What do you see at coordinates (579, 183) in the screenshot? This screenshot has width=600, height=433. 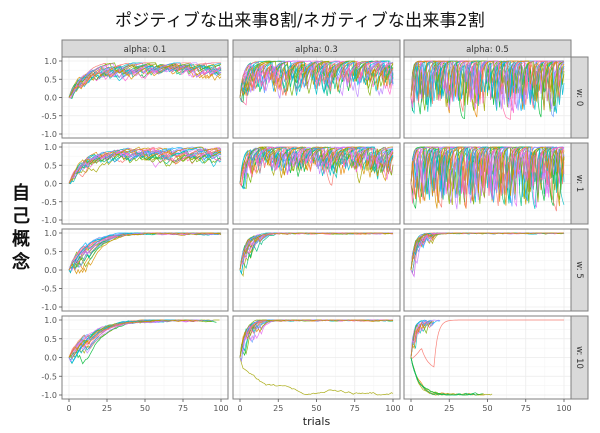 I see `facet-row-label: w: 1` at bounding box center [579, 183].